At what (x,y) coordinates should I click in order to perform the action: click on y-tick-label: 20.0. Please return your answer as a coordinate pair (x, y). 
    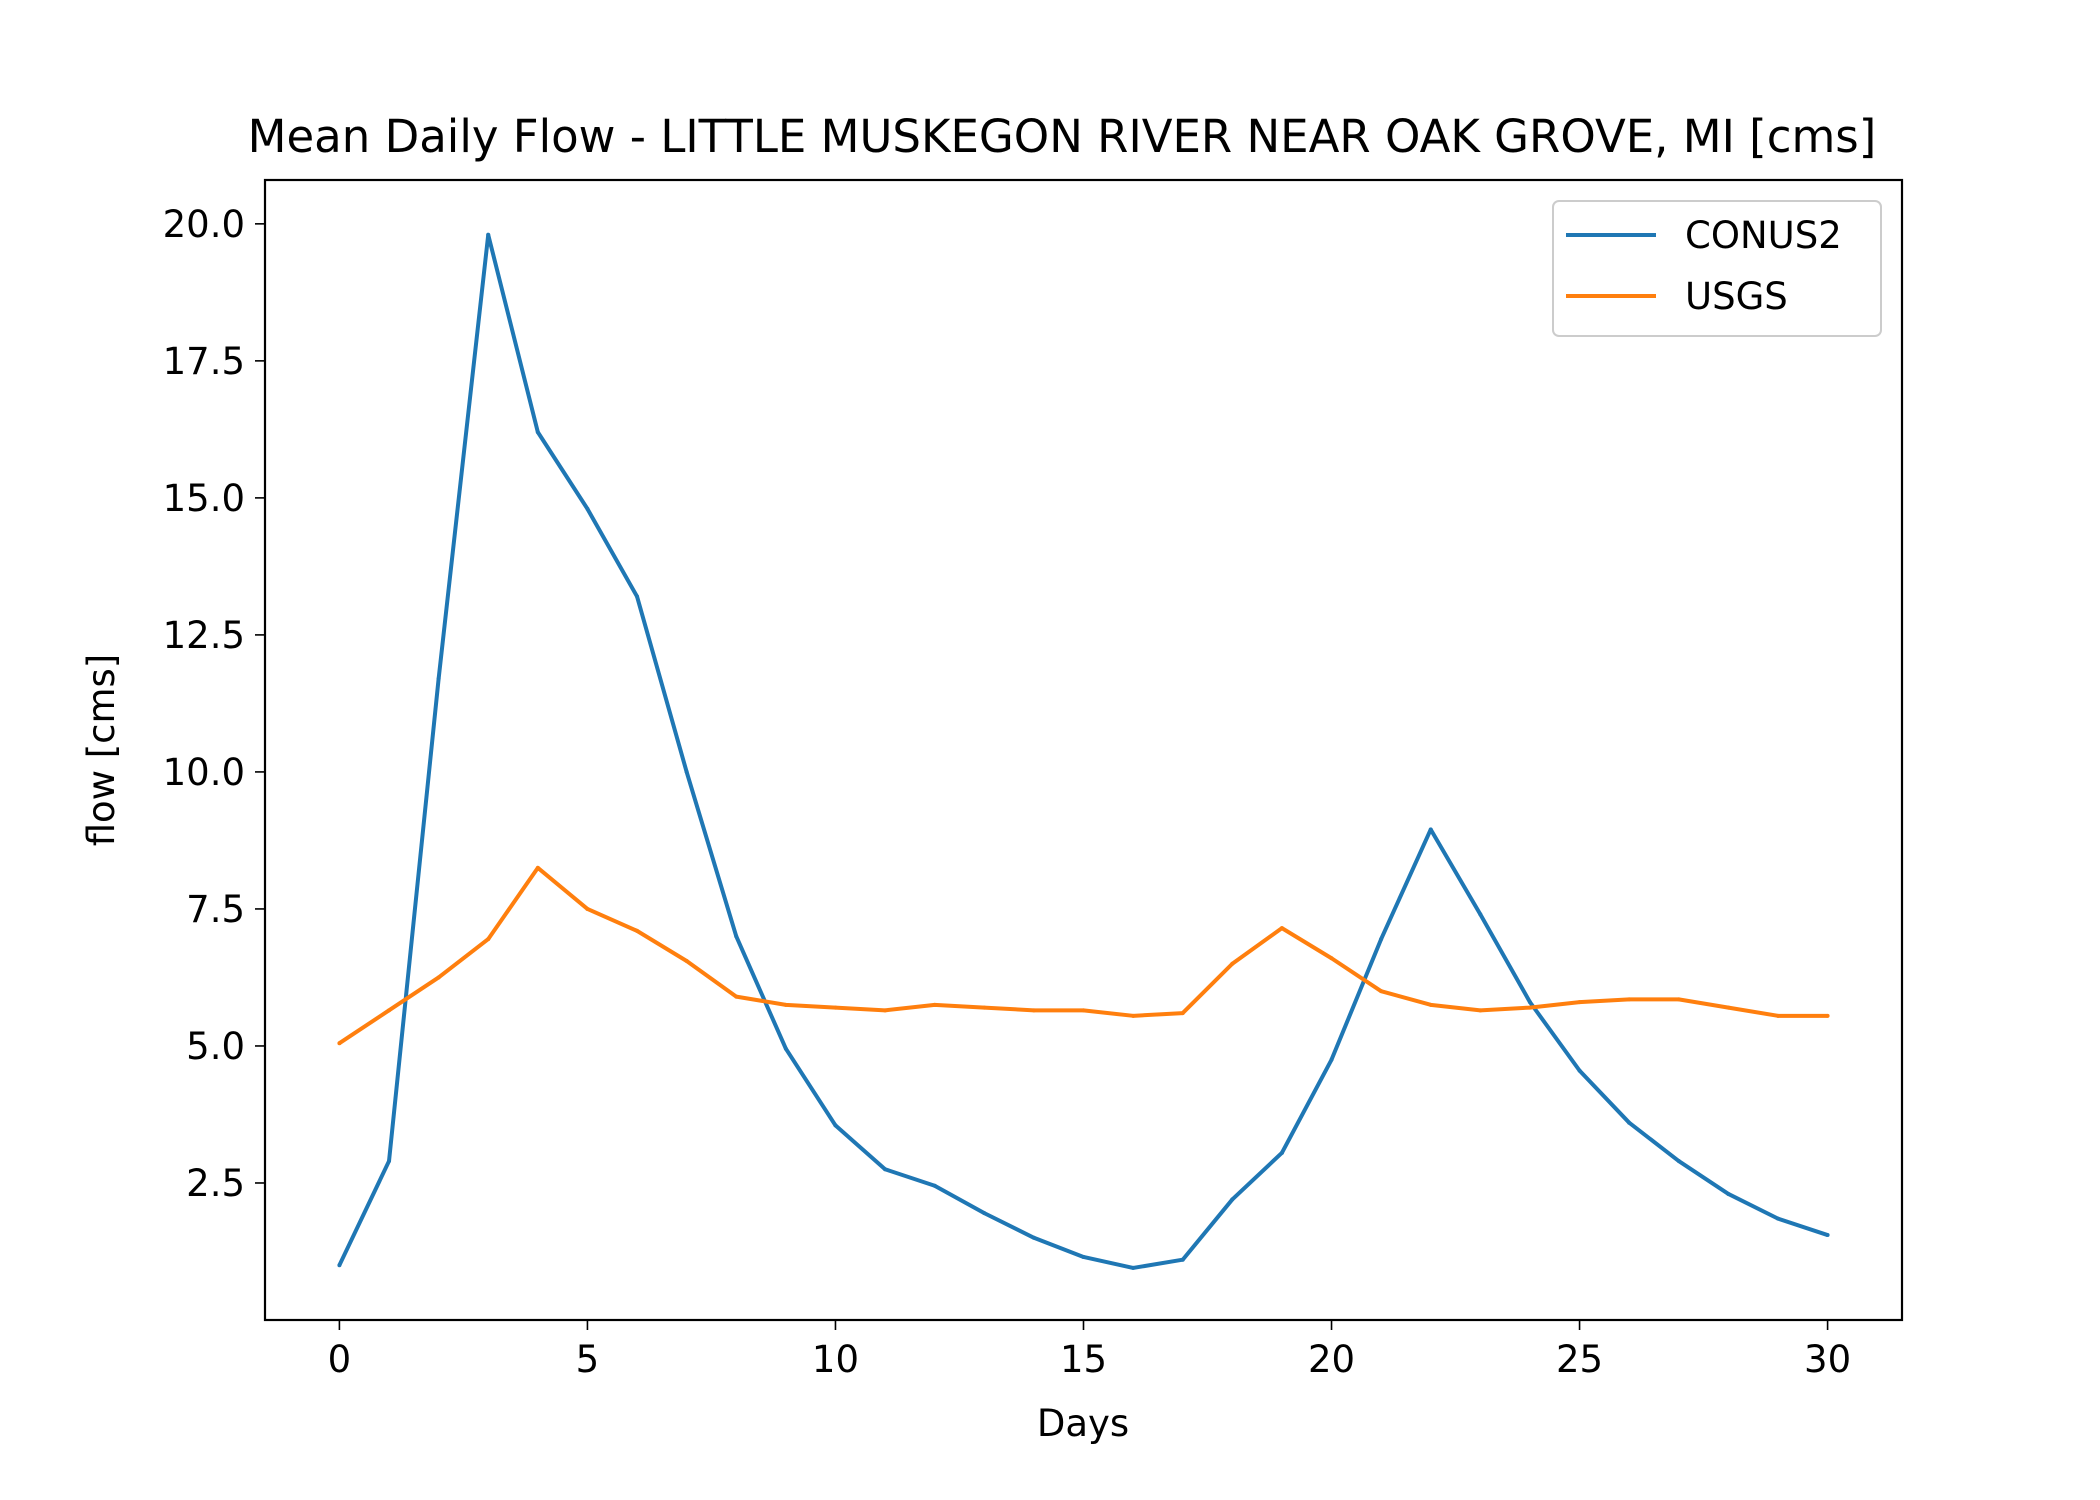
    Looking at the image, I should click on (204, 224).